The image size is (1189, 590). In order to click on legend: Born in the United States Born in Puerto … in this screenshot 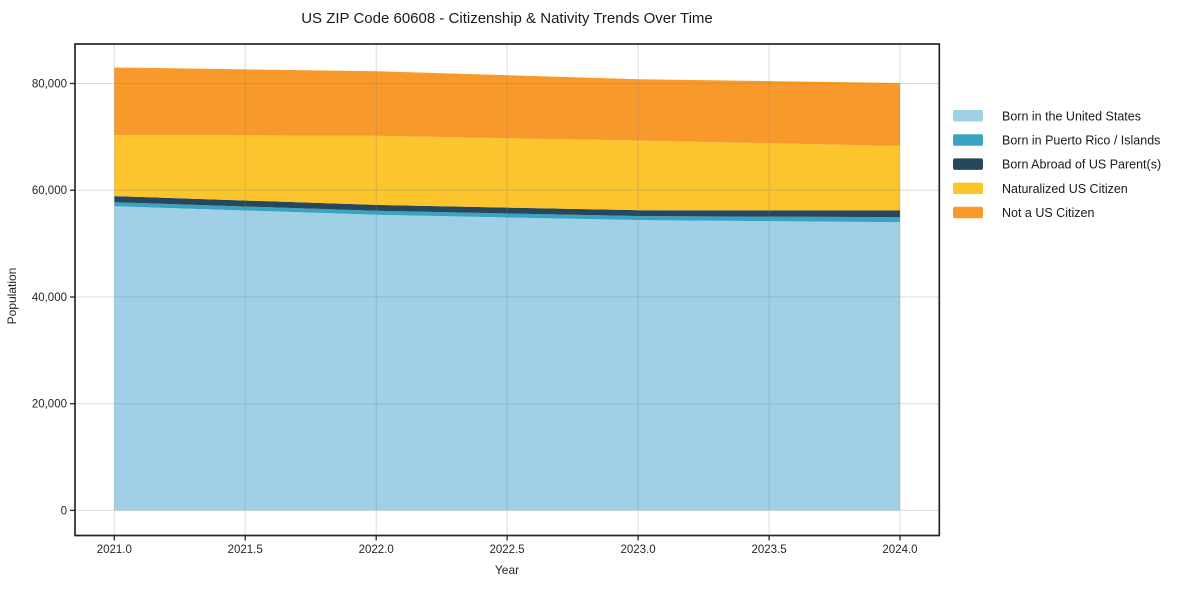, I will do `click(1057, 164)`.